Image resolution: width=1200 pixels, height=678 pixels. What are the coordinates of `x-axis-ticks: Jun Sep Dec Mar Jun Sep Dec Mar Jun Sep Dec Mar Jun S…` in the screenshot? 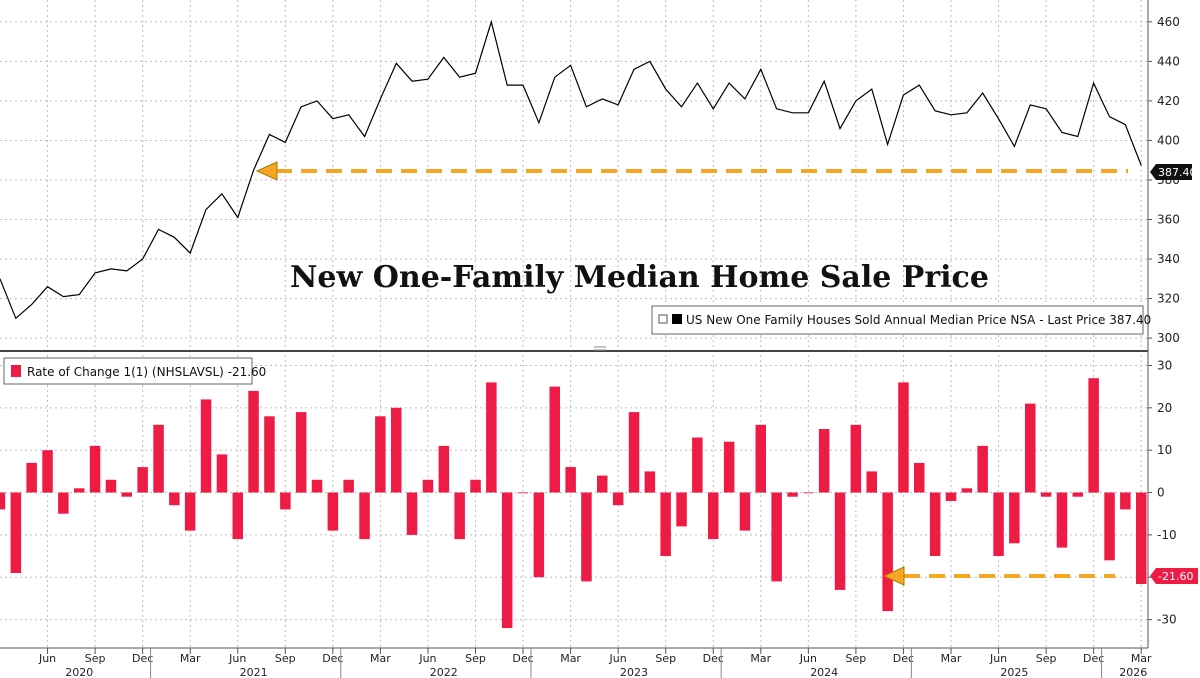 It's located at (595, 663).